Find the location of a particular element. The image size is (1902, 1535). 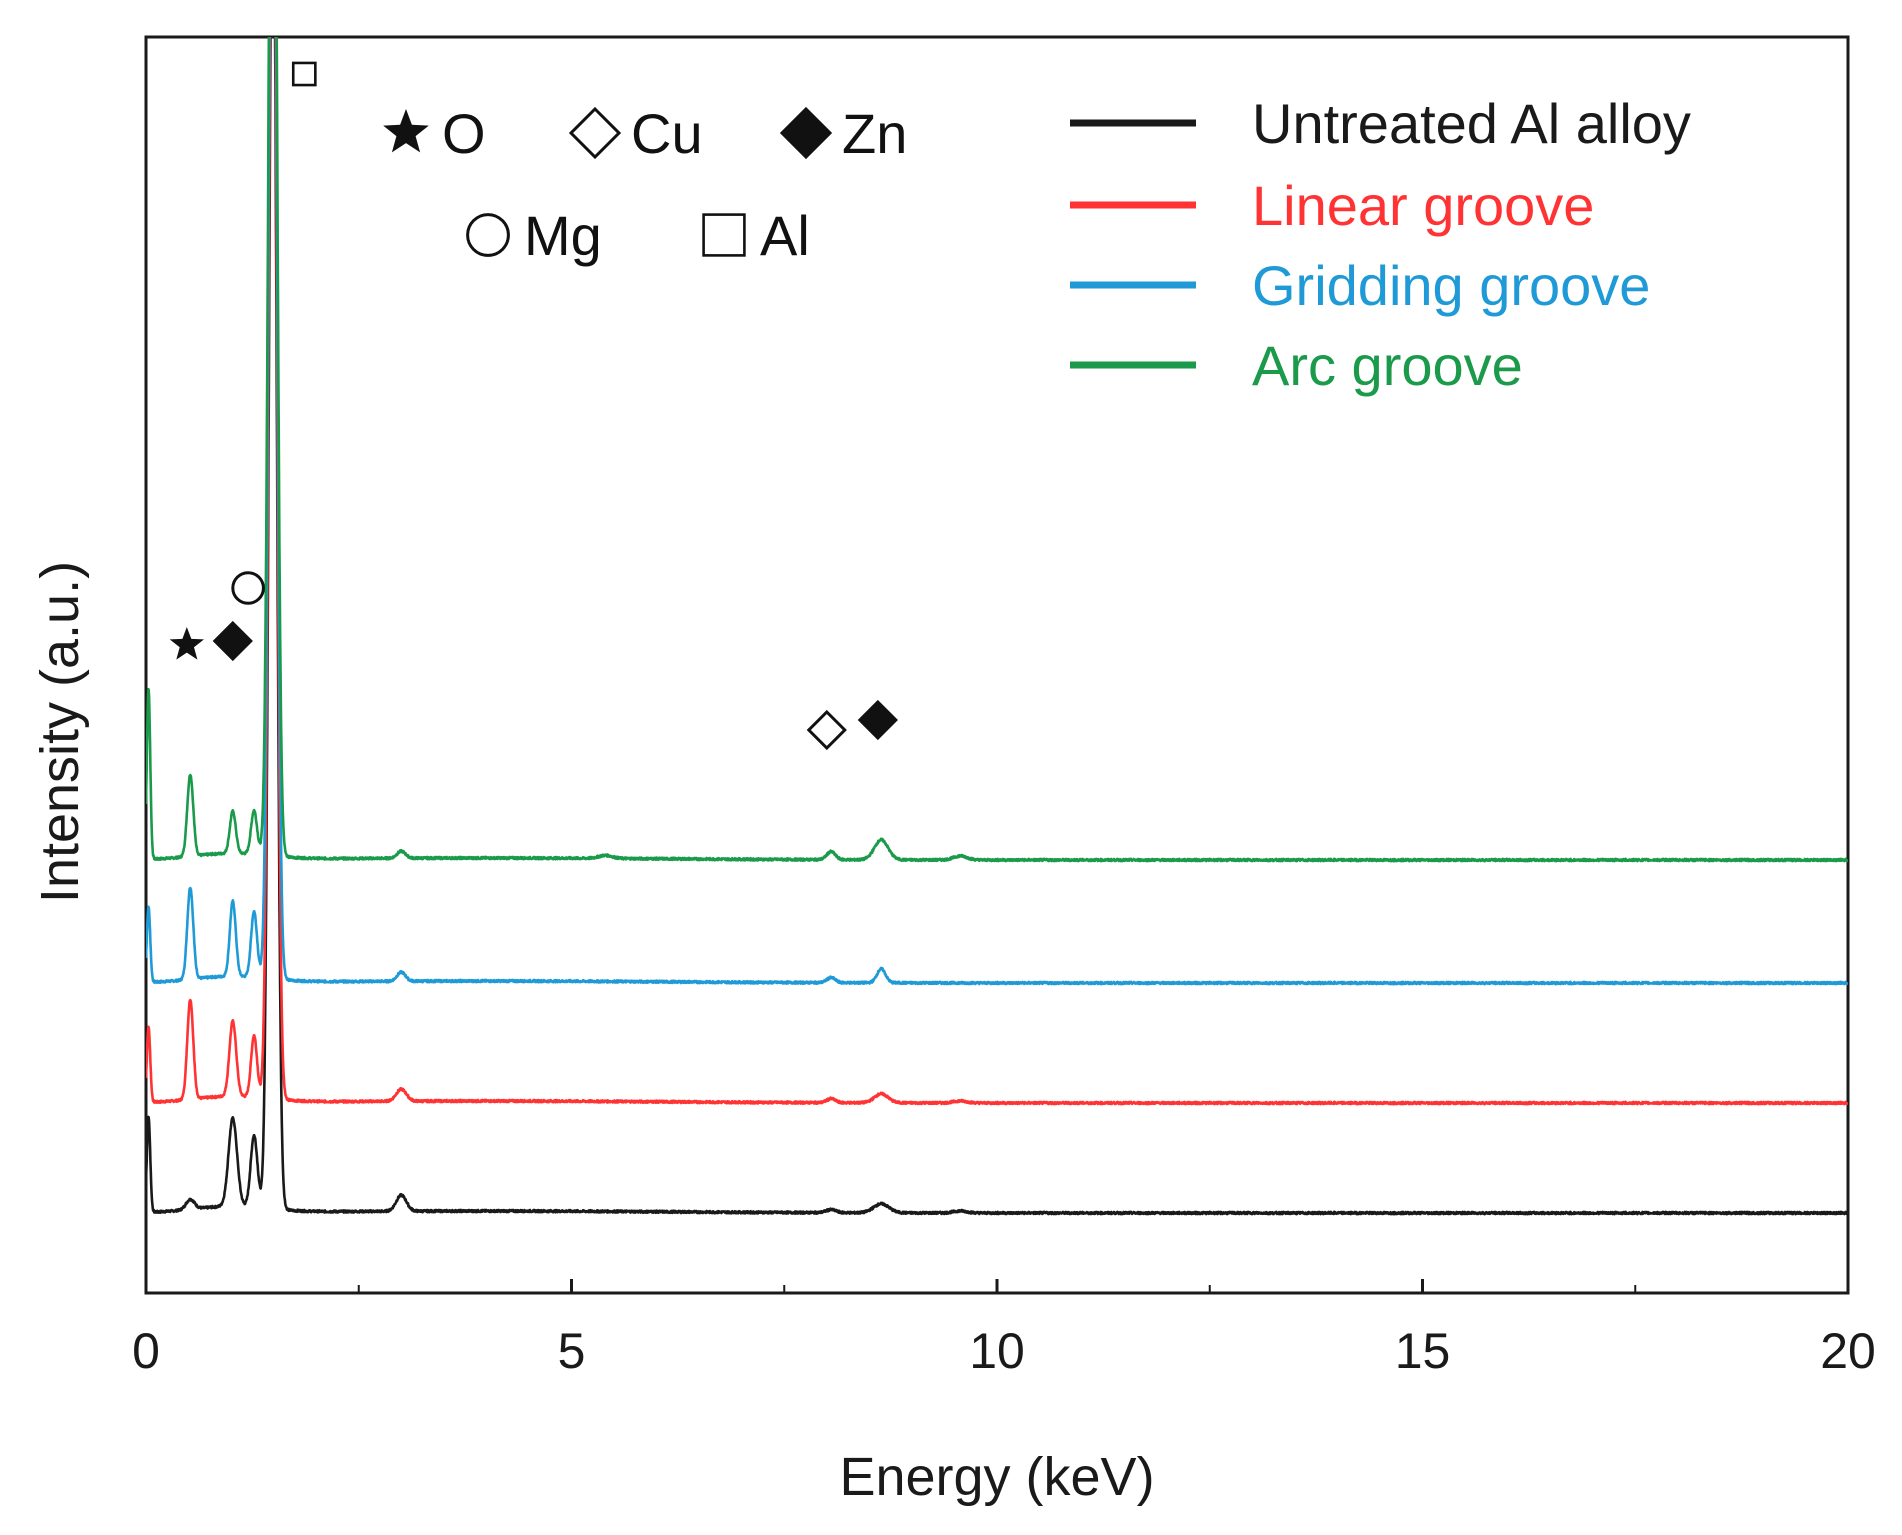

element-key-label: Cu is located at coordinates (667, 133).